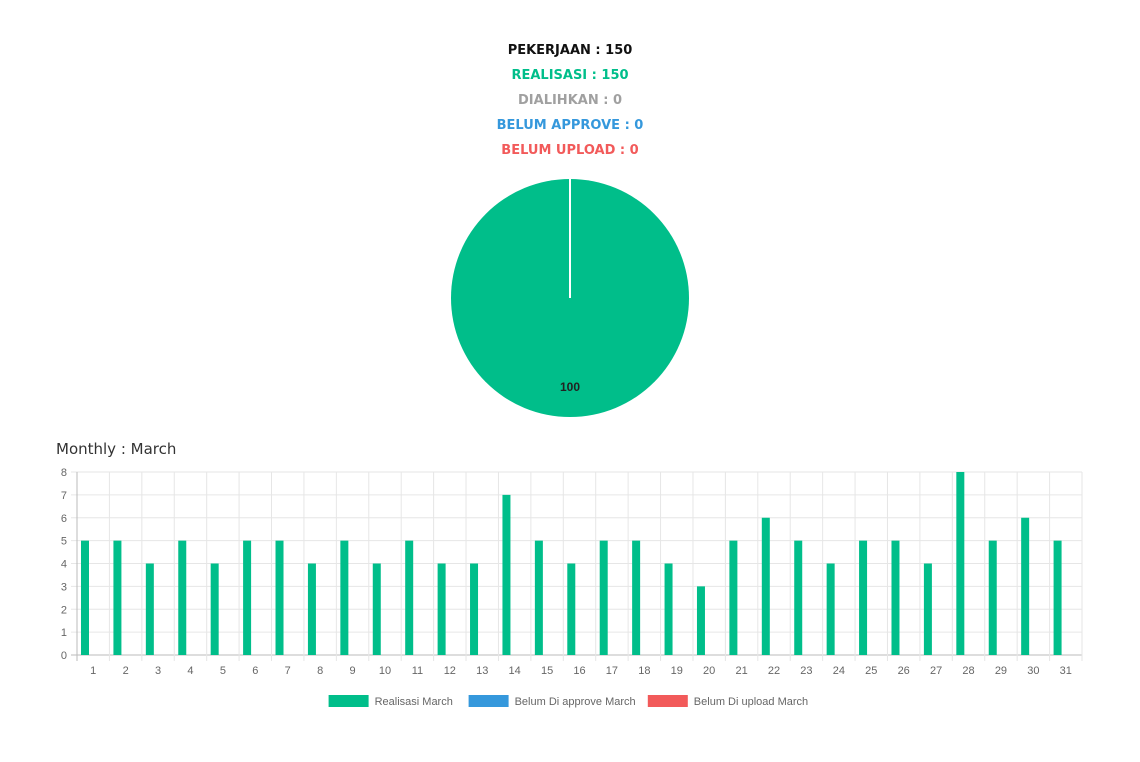  Describe the element at coordinates (223, 671) in the screenshot. I see `x-tick-label: 5` at that location.